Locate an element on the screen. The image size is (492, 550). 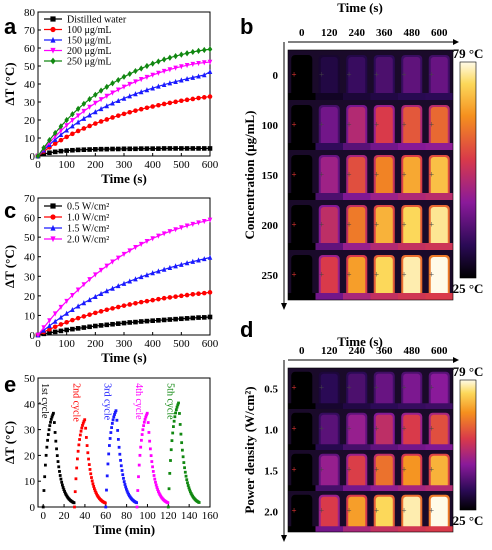
b-colorbar-max: 79 °C is located at coordinates (468, 53).